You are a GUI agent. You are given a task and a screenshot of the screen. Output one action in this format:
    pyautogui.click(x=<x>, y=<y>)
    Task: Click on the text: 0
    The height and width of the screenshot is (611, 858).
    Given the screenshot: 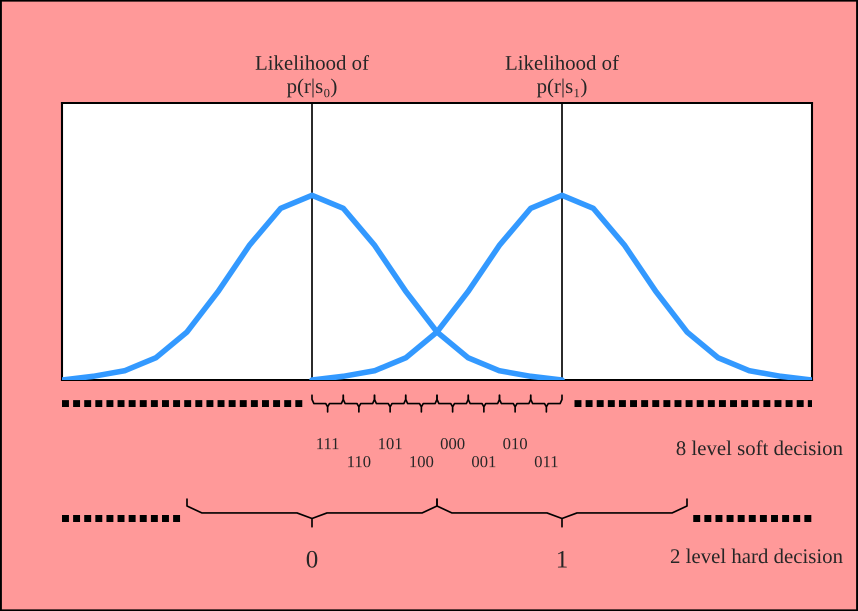 What is the action you would take?
    pyautogui.click(x=312, y=559)
    